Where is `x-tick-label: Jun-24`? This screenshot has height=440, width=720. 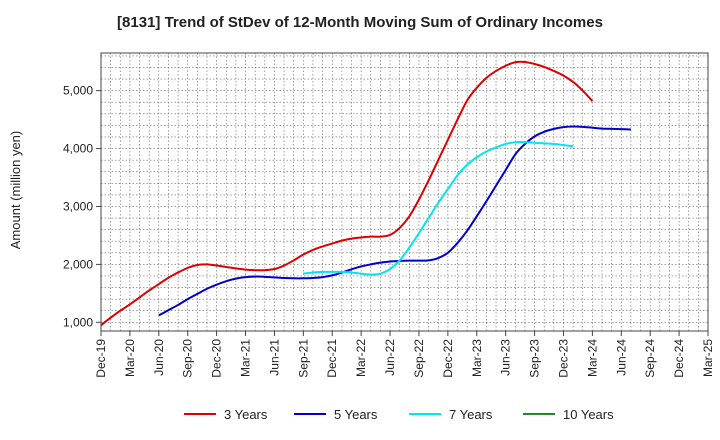
x-tick-label: Jun-24 is located at coordinates (621, 357).